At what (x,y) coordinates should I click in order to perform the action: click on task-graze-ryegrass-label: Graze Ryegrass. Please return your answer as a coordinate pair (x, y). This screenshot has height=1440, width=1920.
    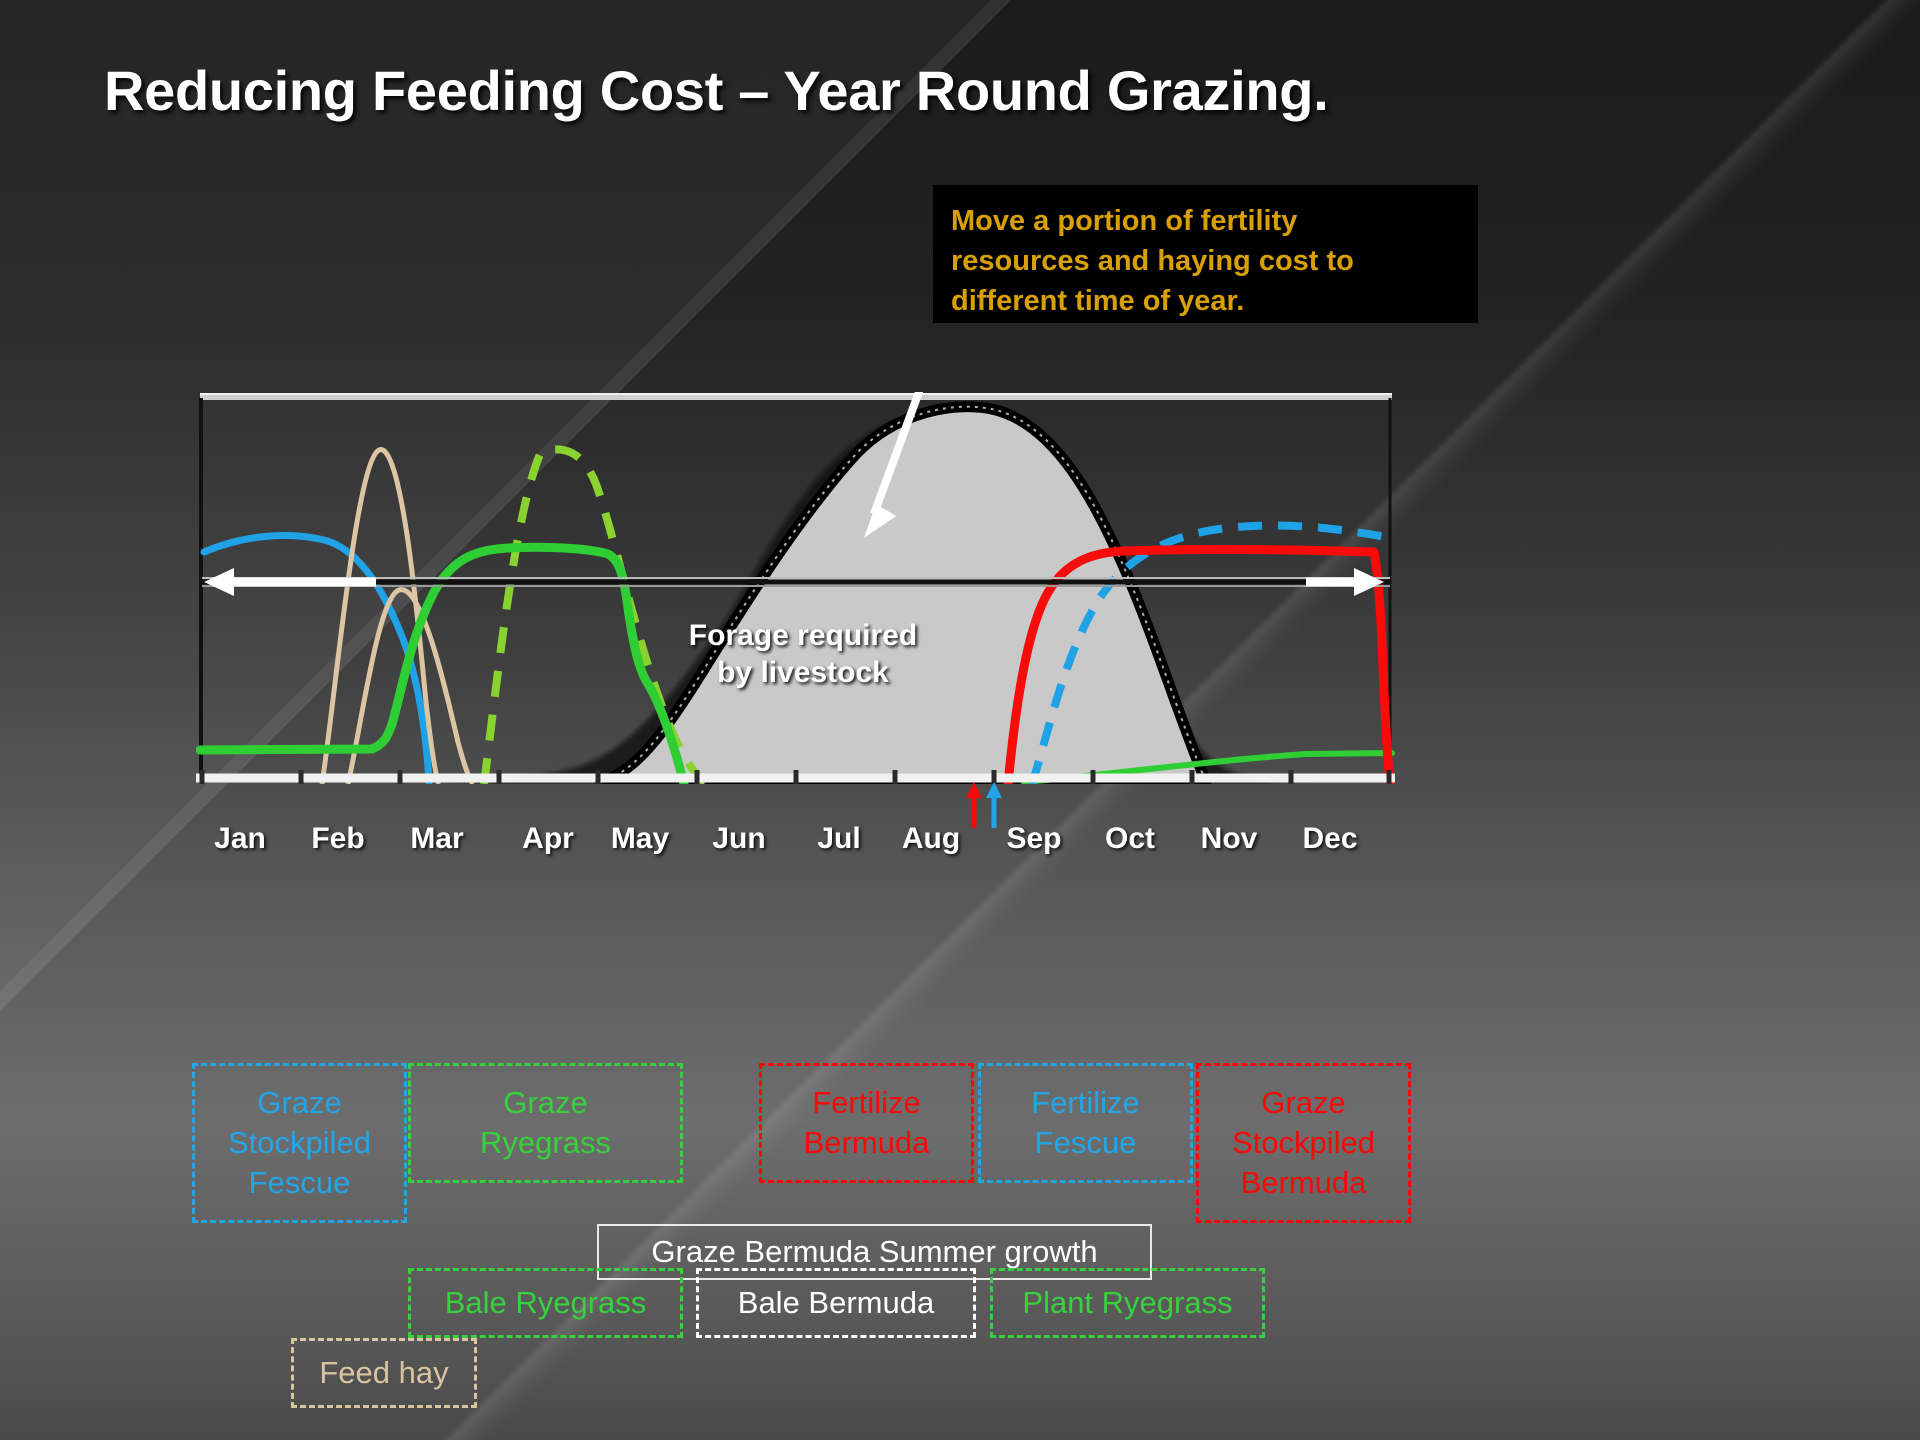
    Looking at the image, I should click on (545, 1122).